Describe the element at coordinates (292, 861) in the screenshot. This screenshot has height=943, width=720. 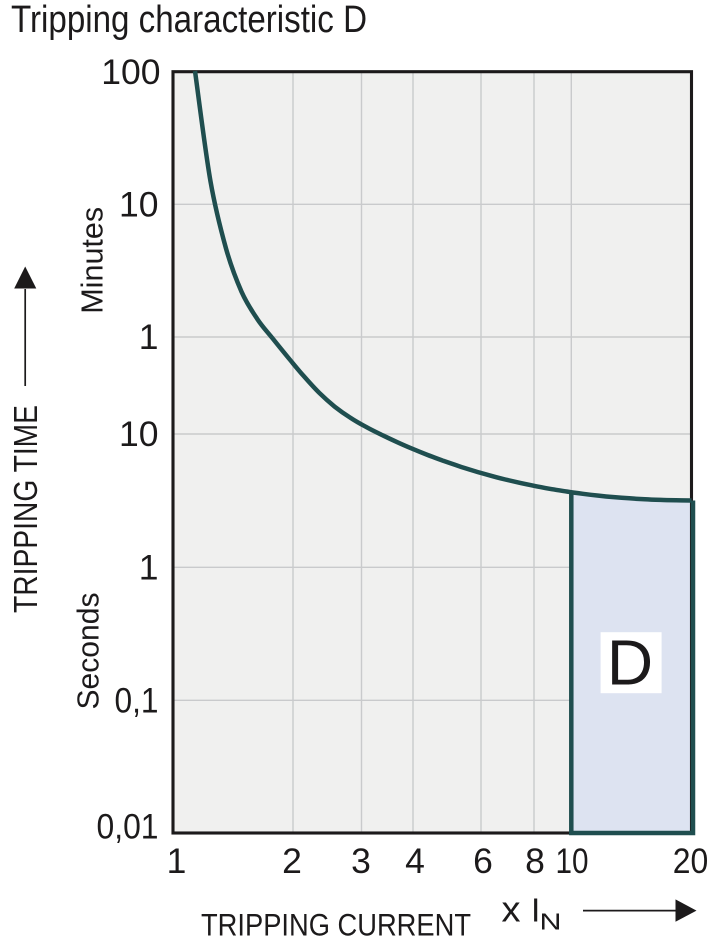
I see `svg-text: 2` at that location.